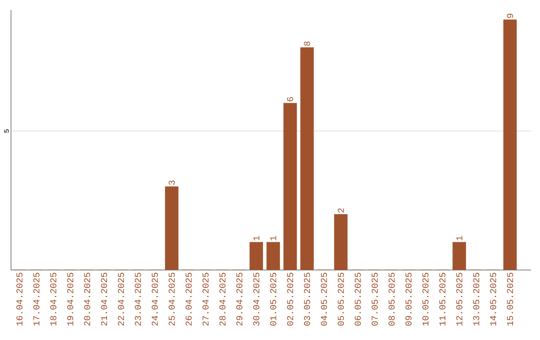 The image size is (540, 340). Describe the element at coordinates (19, 299) in the screenshot. I see `x-tick-label: 16.04.2025` at that location.